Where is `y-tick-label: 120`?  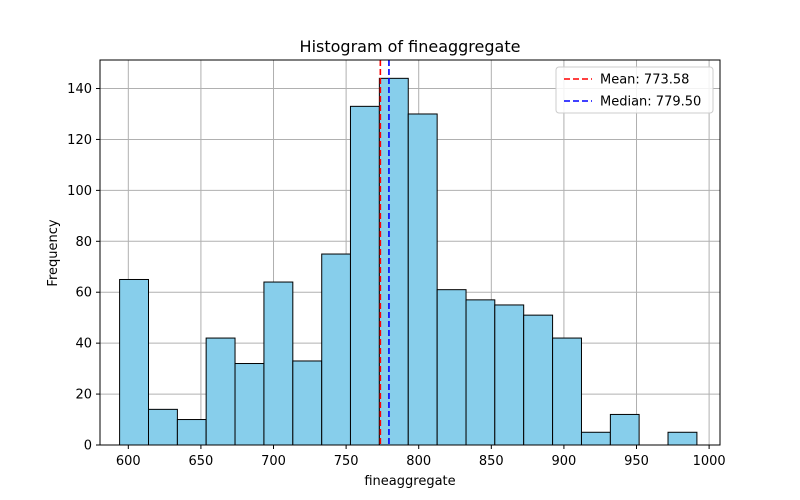
y-tick-label: 120 is located at coordinates (79, 140).